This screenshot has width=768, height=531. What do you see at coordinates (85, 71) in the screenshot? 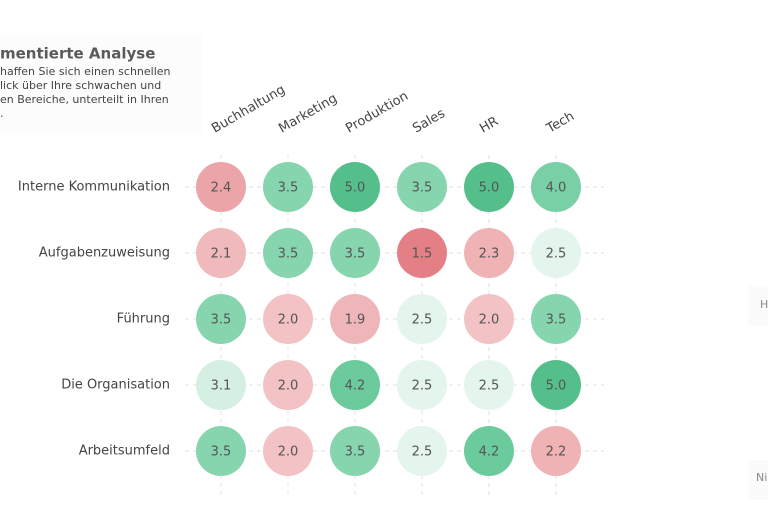
I see `subtitle: haffen Sie sich einen schnellen` at bounding box center [85, 71].